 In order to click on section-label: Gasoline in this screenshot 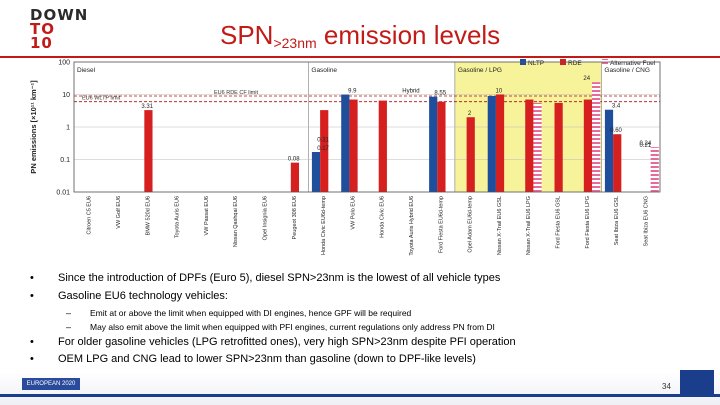, I will do `click(324, 70)`.